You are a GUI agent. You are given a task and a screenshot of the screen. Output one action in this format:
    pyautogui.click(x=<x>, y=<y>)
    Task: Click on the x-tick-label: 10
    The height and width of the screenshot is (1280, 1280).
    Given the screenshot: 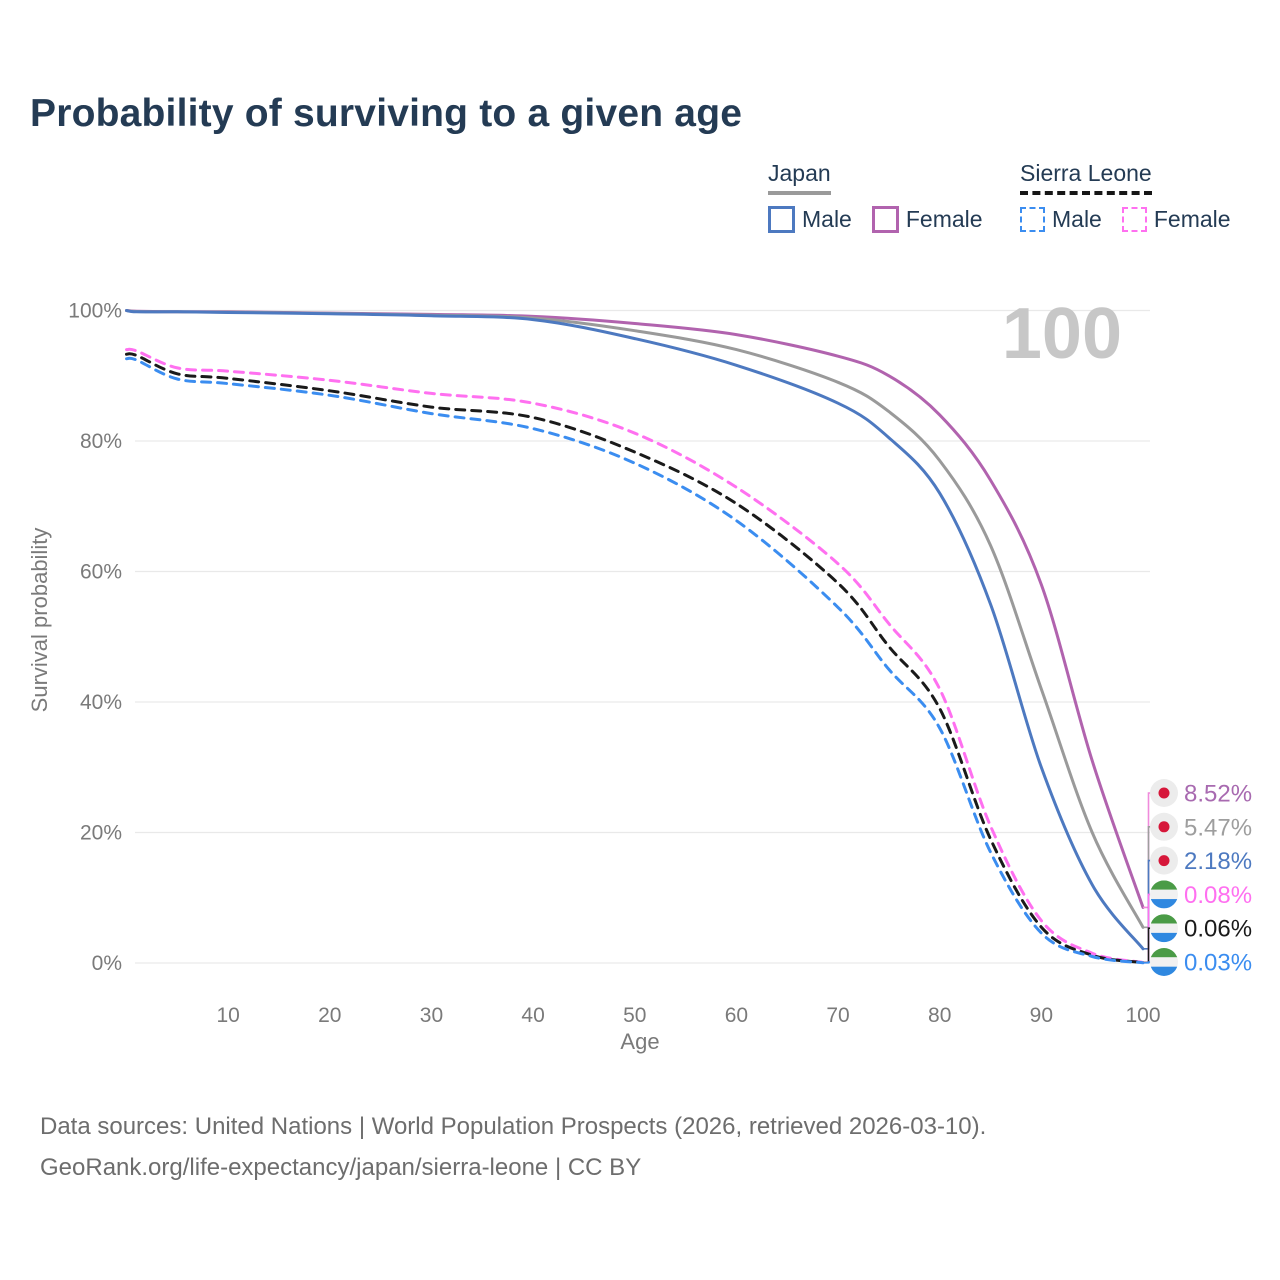 What is the action you would take?
    pyautogui.click(x=227, y=1015)
    